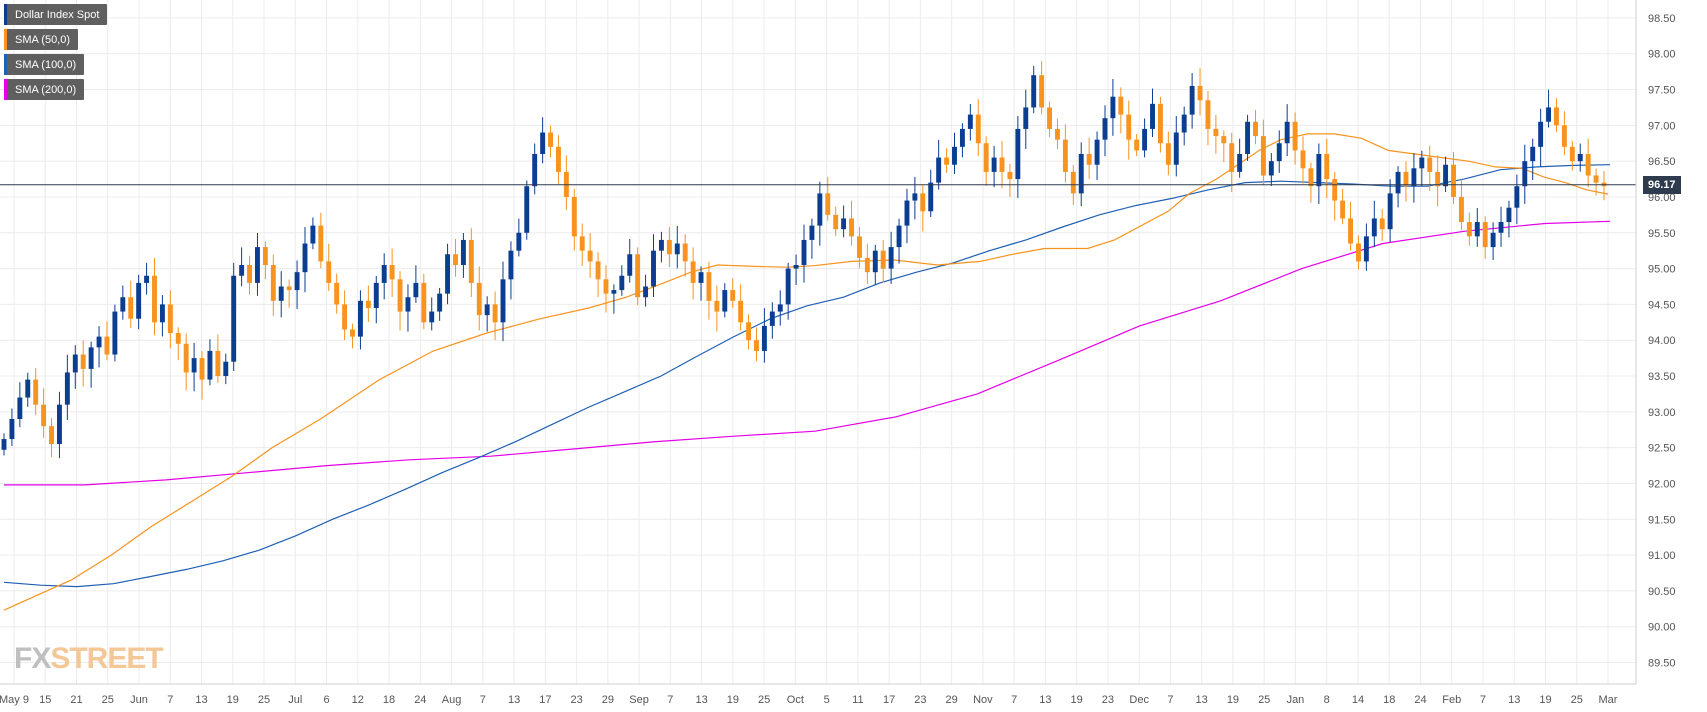 The height and width of the screenshot is (712, 1707). I want to click on x-tick-label: Feb, so click(1451, 700).